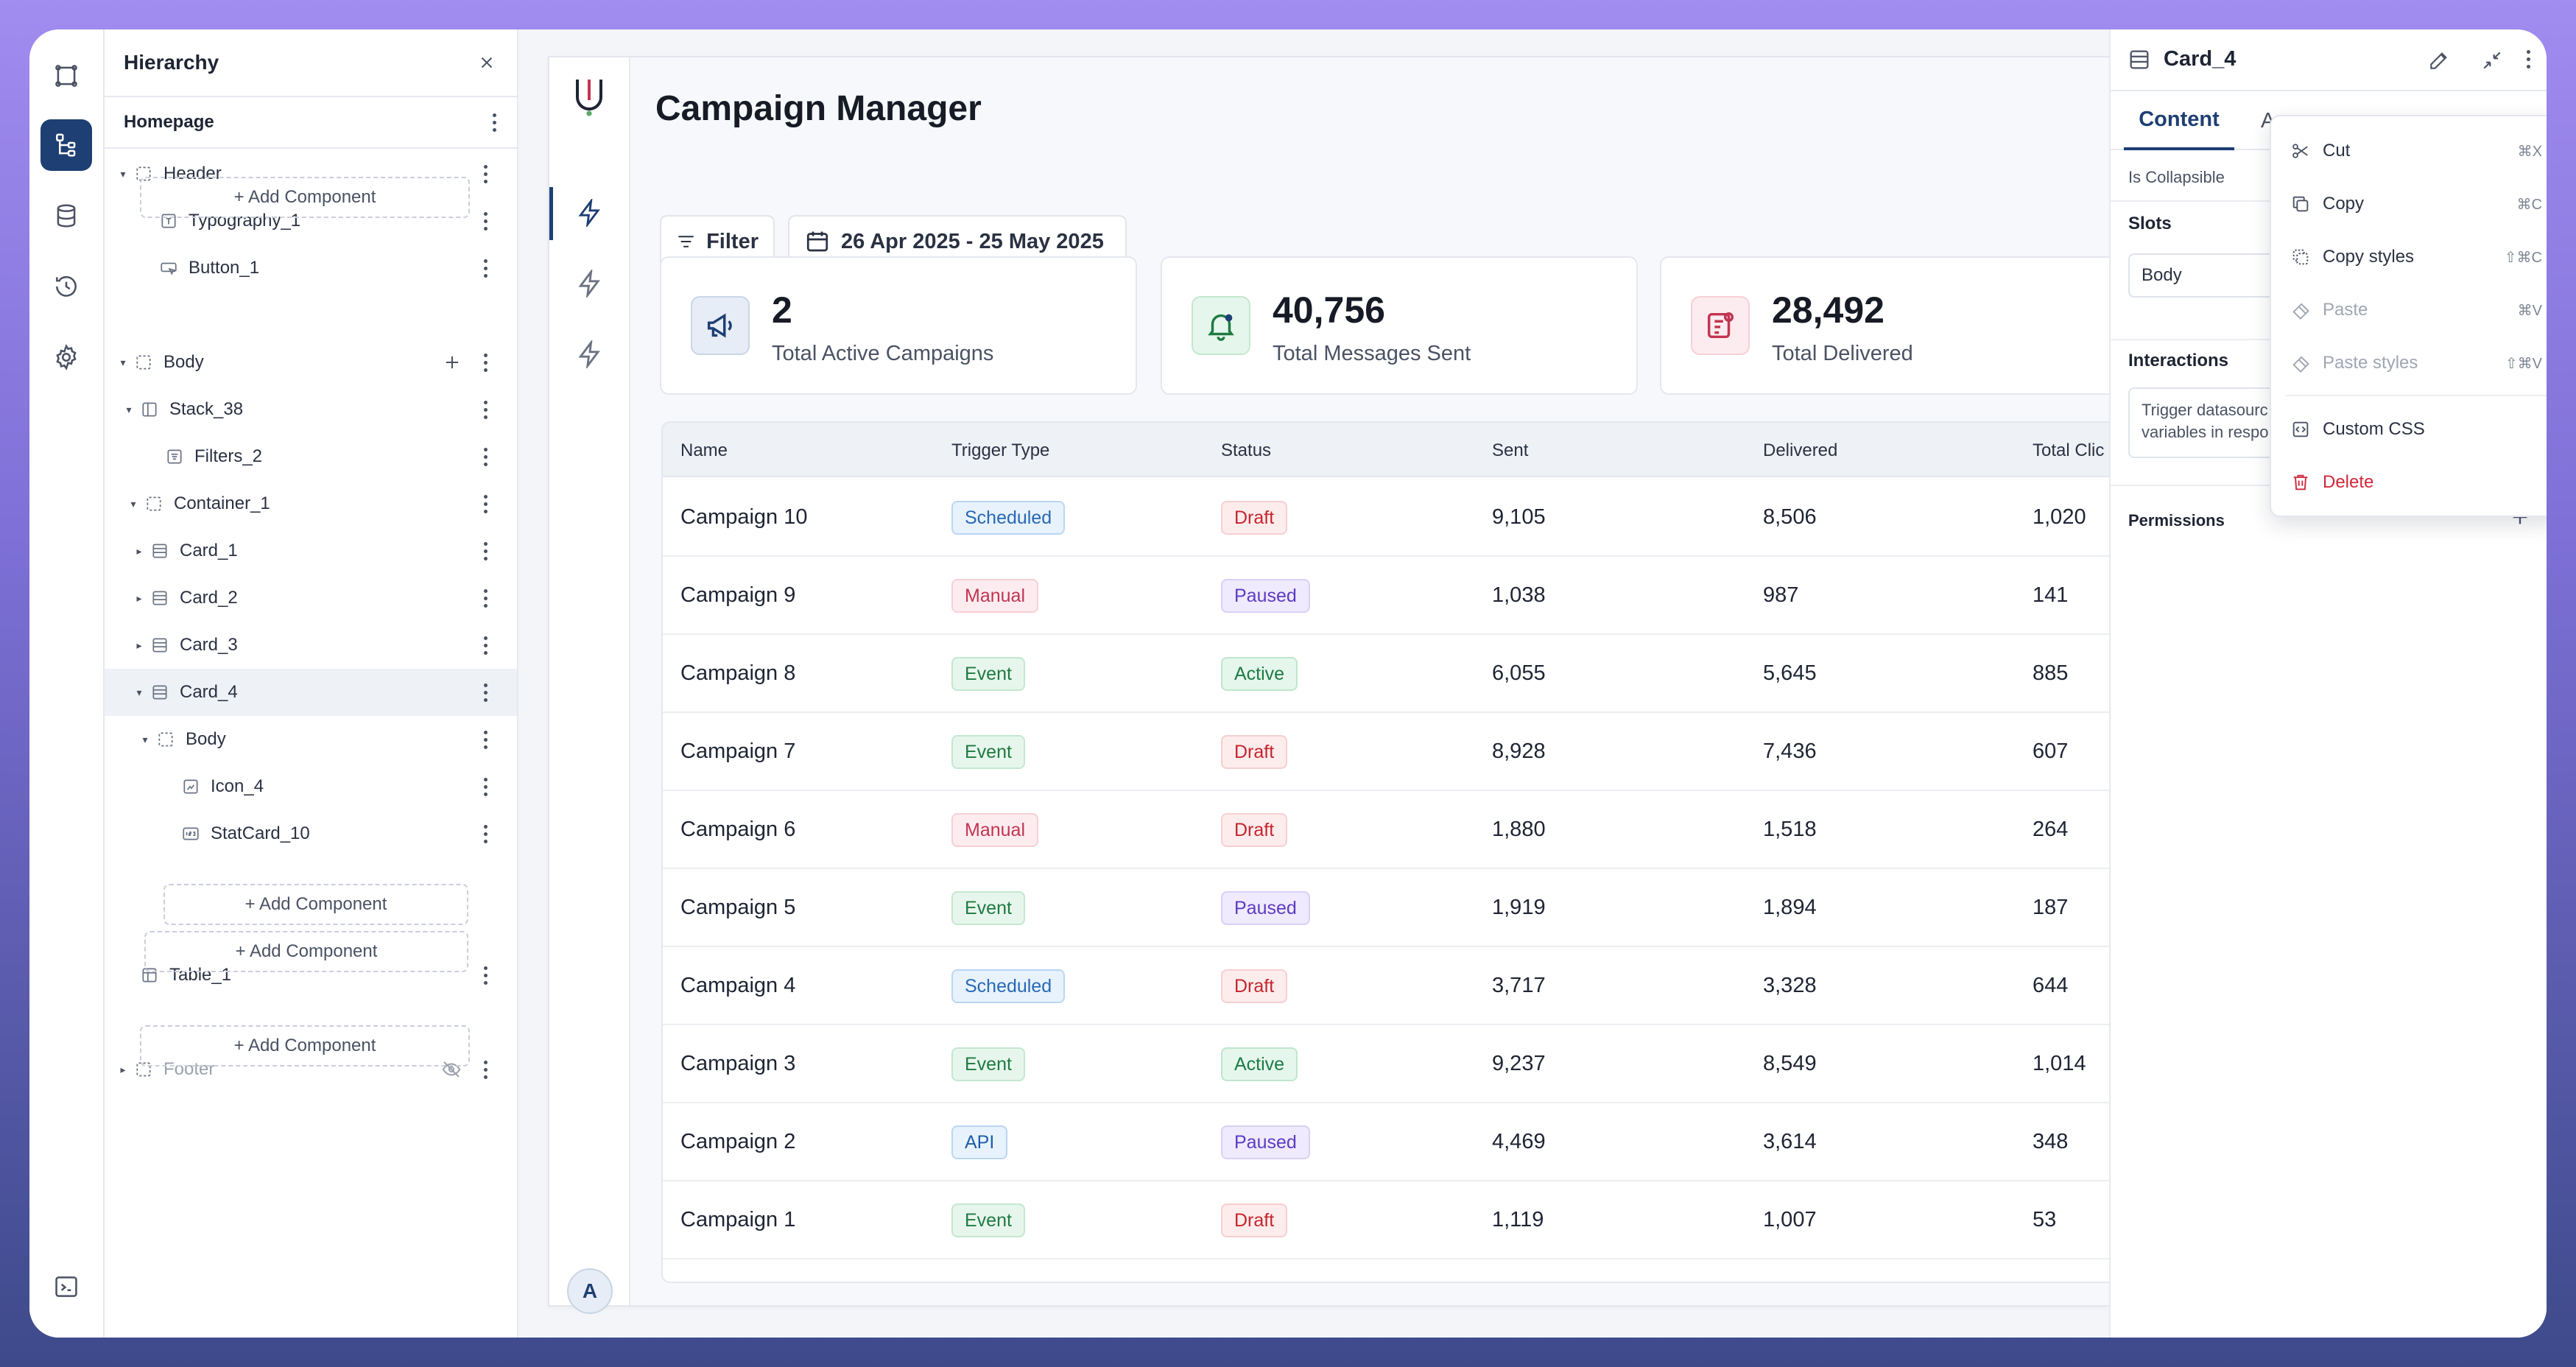  I want to click on menu-item-delete: Delete, so click(2409, 483).